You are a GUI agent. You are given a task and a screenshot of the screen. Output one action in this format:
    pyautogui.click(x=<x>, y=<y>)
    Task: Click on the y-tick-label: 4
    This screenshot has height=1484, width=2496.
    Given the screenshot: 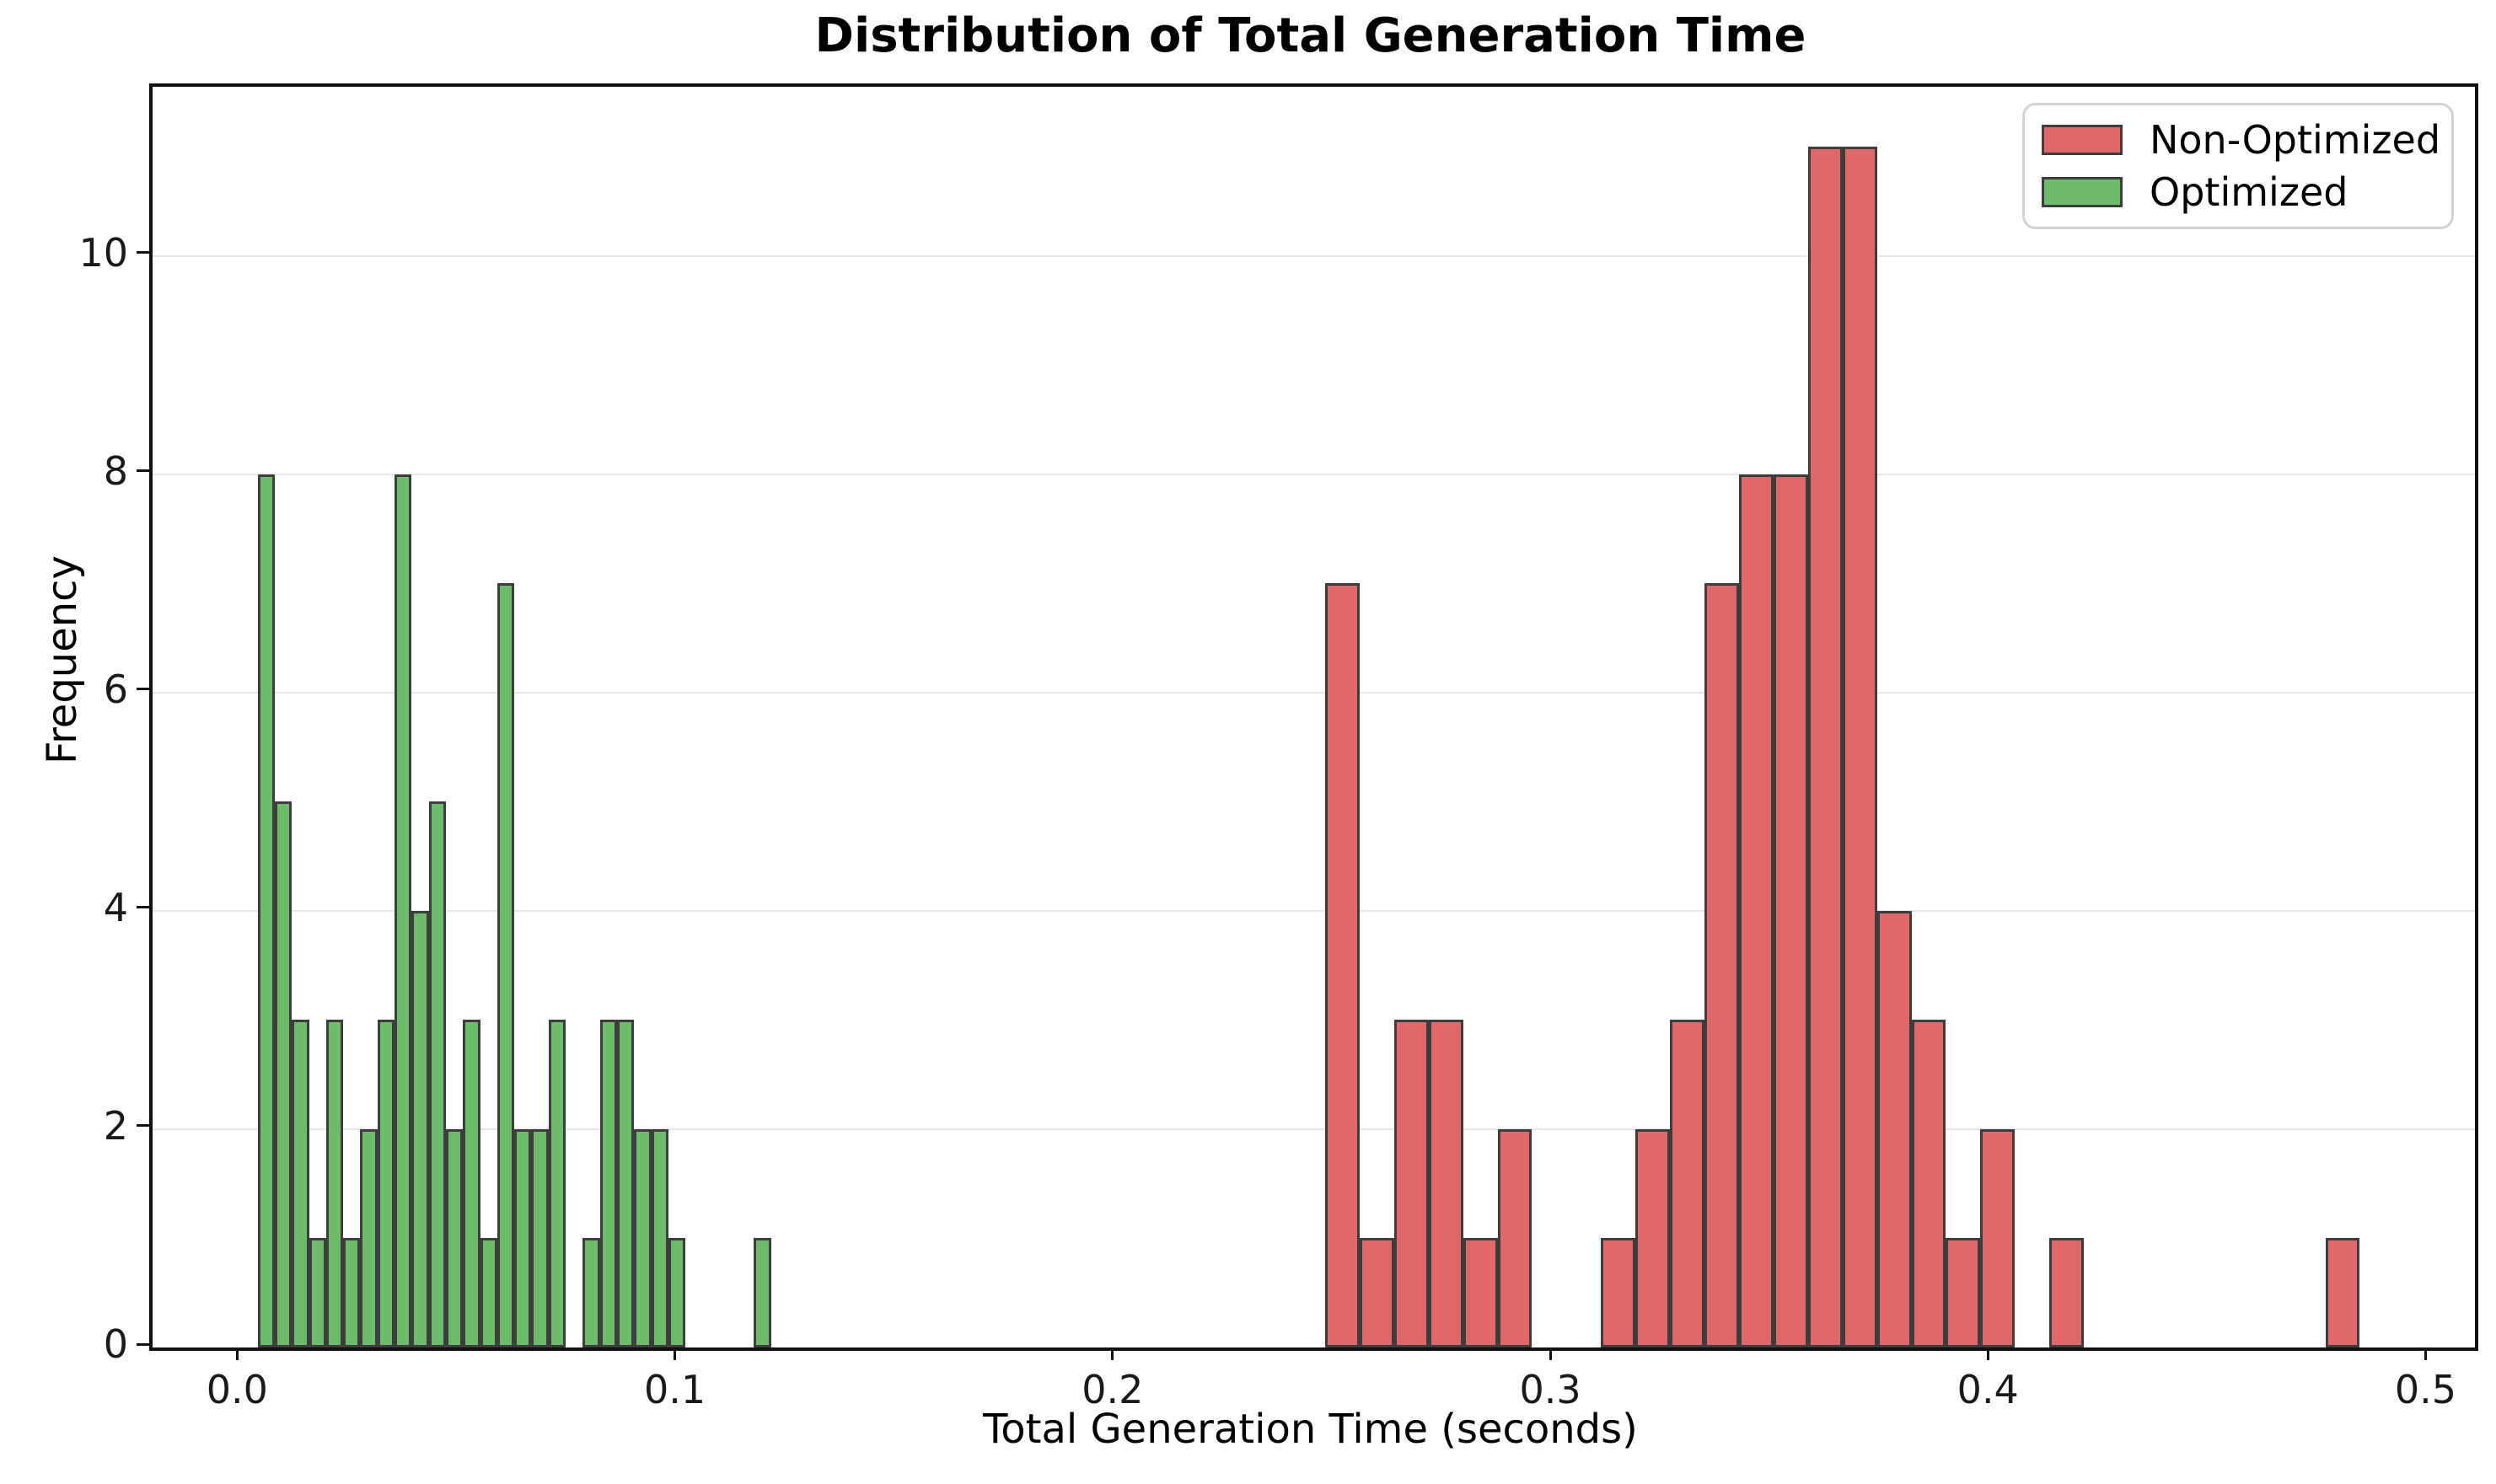 What is the action you would take?
    pyautogui.click(x=116, y=907)
    